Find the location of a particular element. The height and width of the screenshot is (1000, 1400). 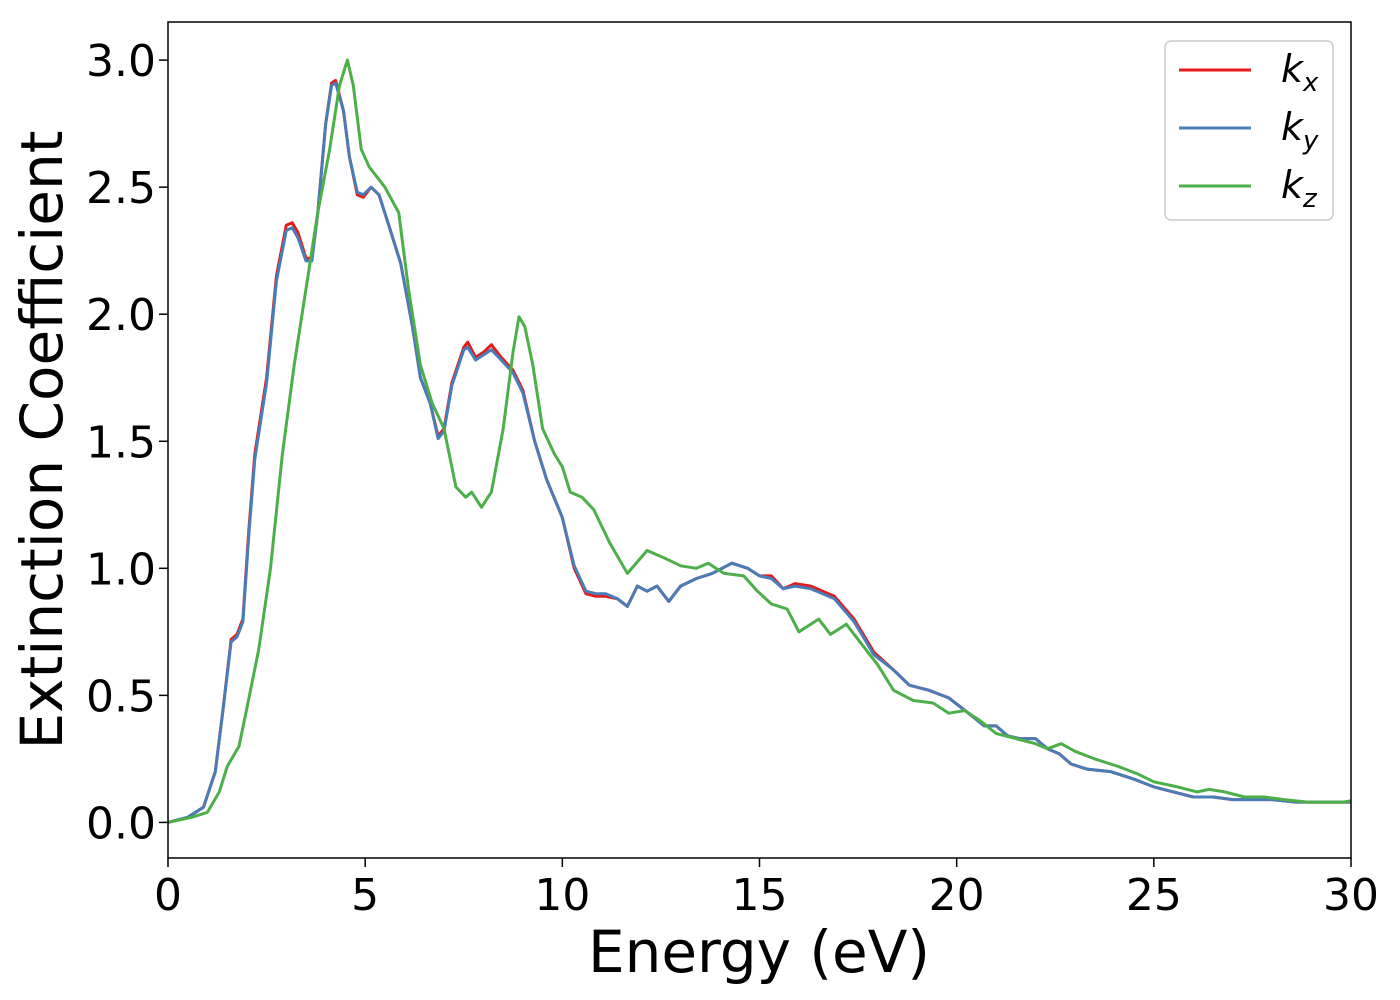

x-tick-label: 5 is located at coordinates (365, 895).